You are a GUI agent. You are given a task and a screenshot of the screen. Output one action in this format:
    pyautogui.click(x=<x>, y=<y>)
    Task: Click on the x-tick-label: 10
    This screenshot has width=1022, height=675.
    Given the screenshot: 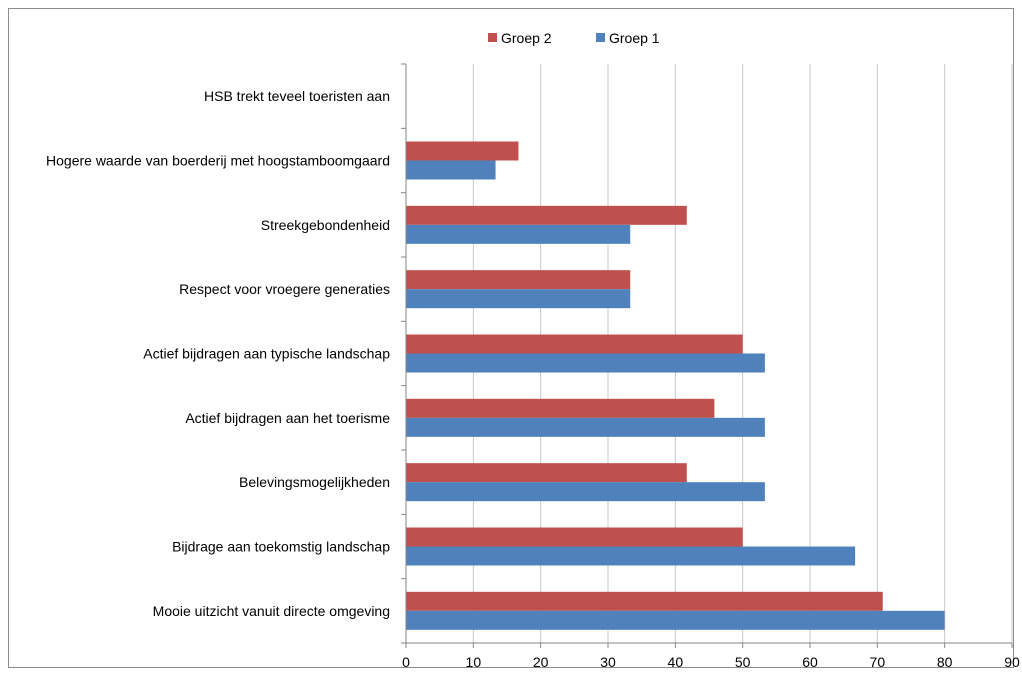 What is the action you would take?
    pyautogui.click(x=474, y=662)
    